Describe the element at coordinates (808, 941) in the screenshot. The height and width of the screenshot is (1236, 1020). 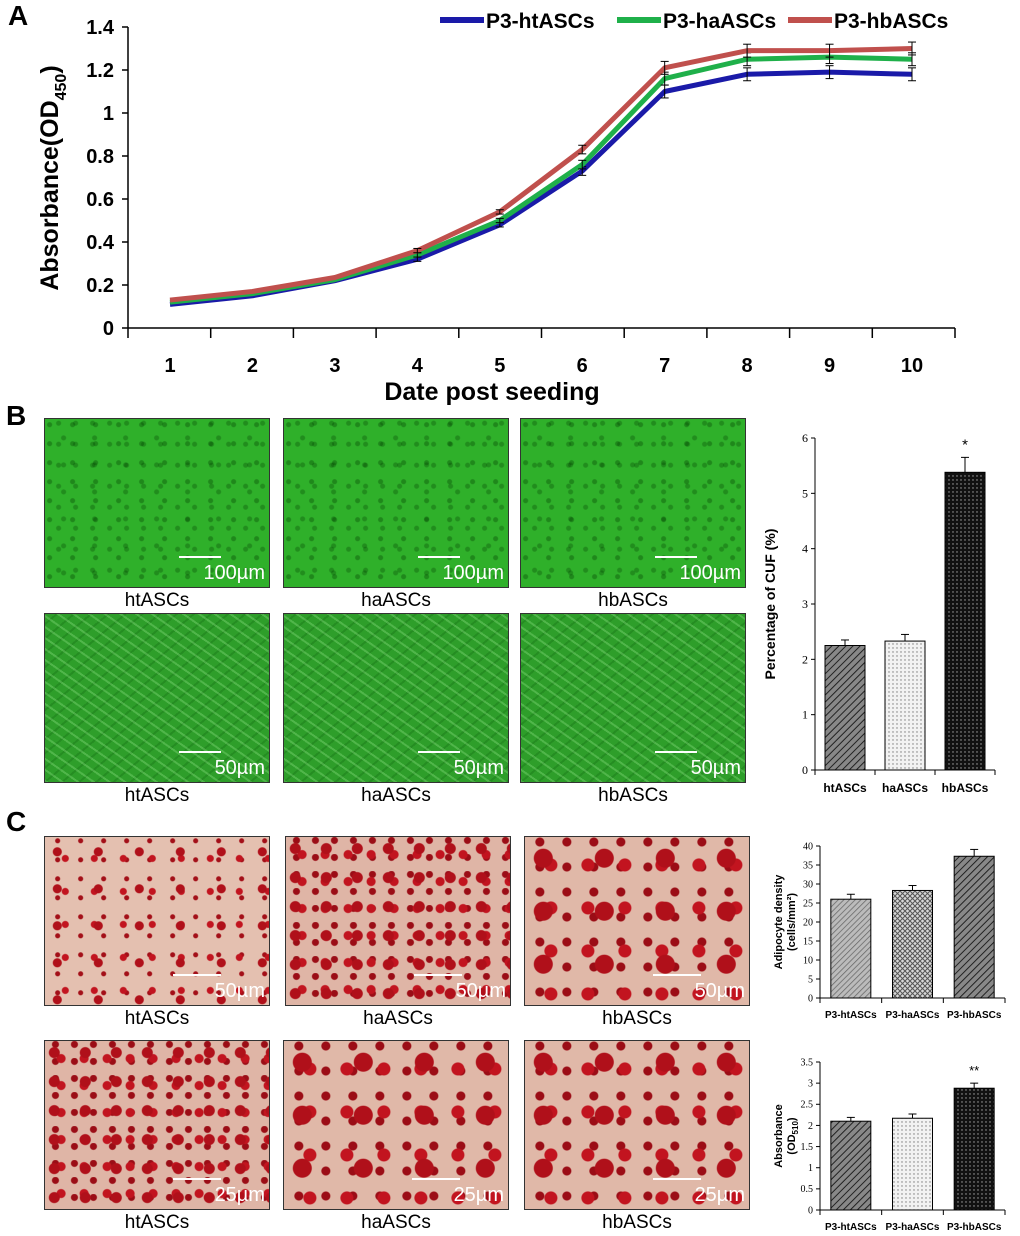
I see `y-tick-label: 15` at that location.